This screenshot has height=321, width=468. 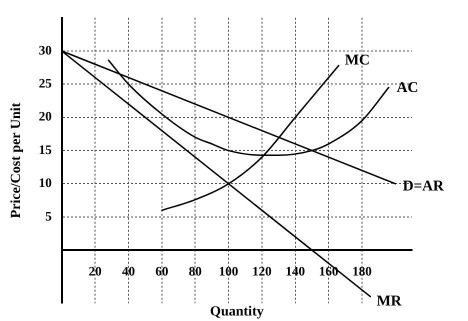 What do you see at coordinates (45, 182) in the screenshot?
I see `y-tick-label: 10` at bounding box center [45, 182].